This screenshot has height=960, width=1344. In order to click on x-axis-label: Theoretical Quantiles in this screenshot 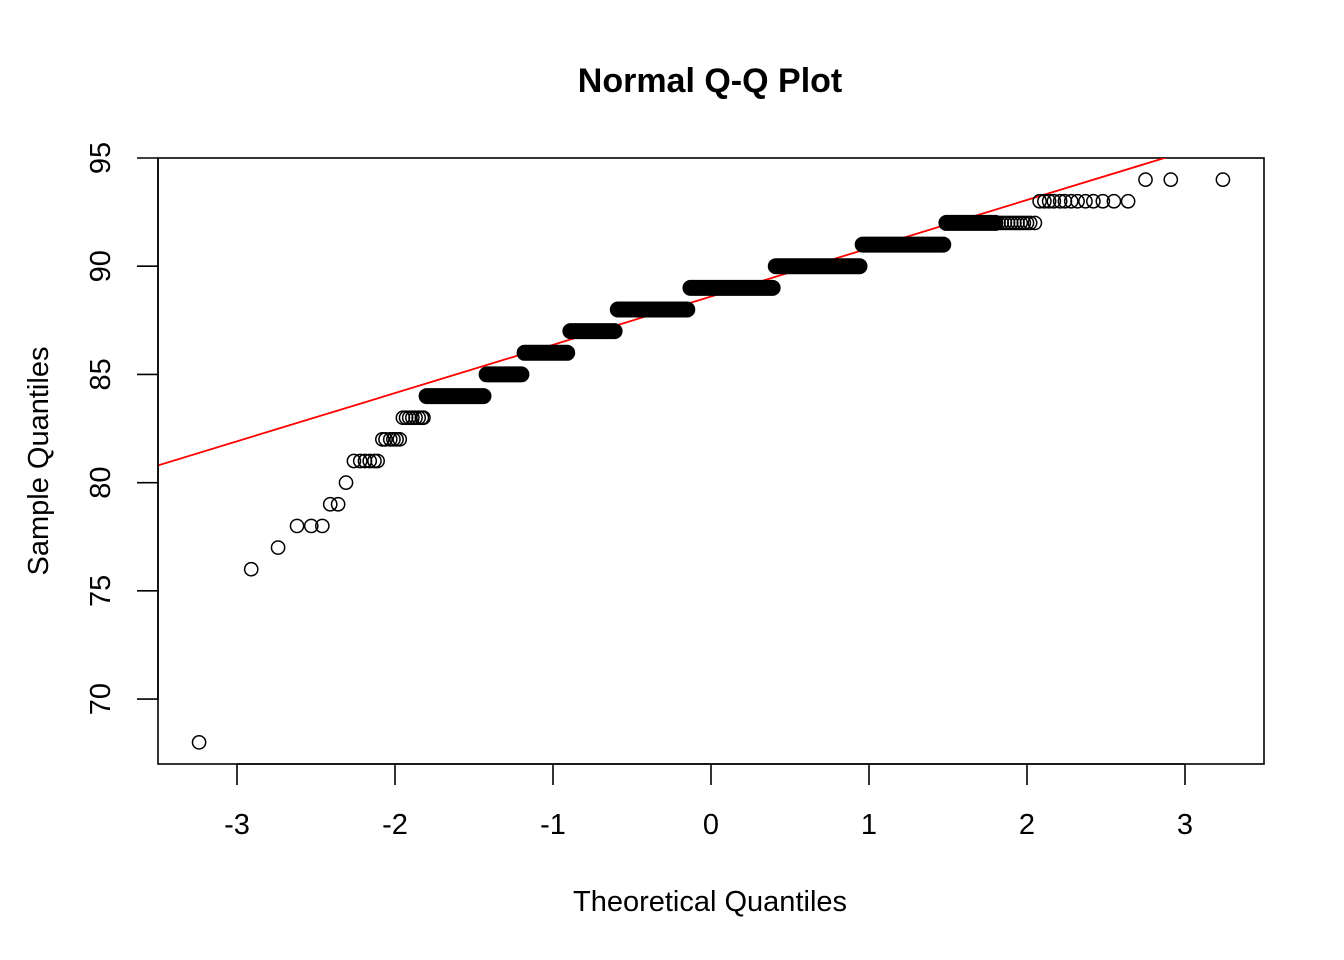, I will do `click(710, 902)`.